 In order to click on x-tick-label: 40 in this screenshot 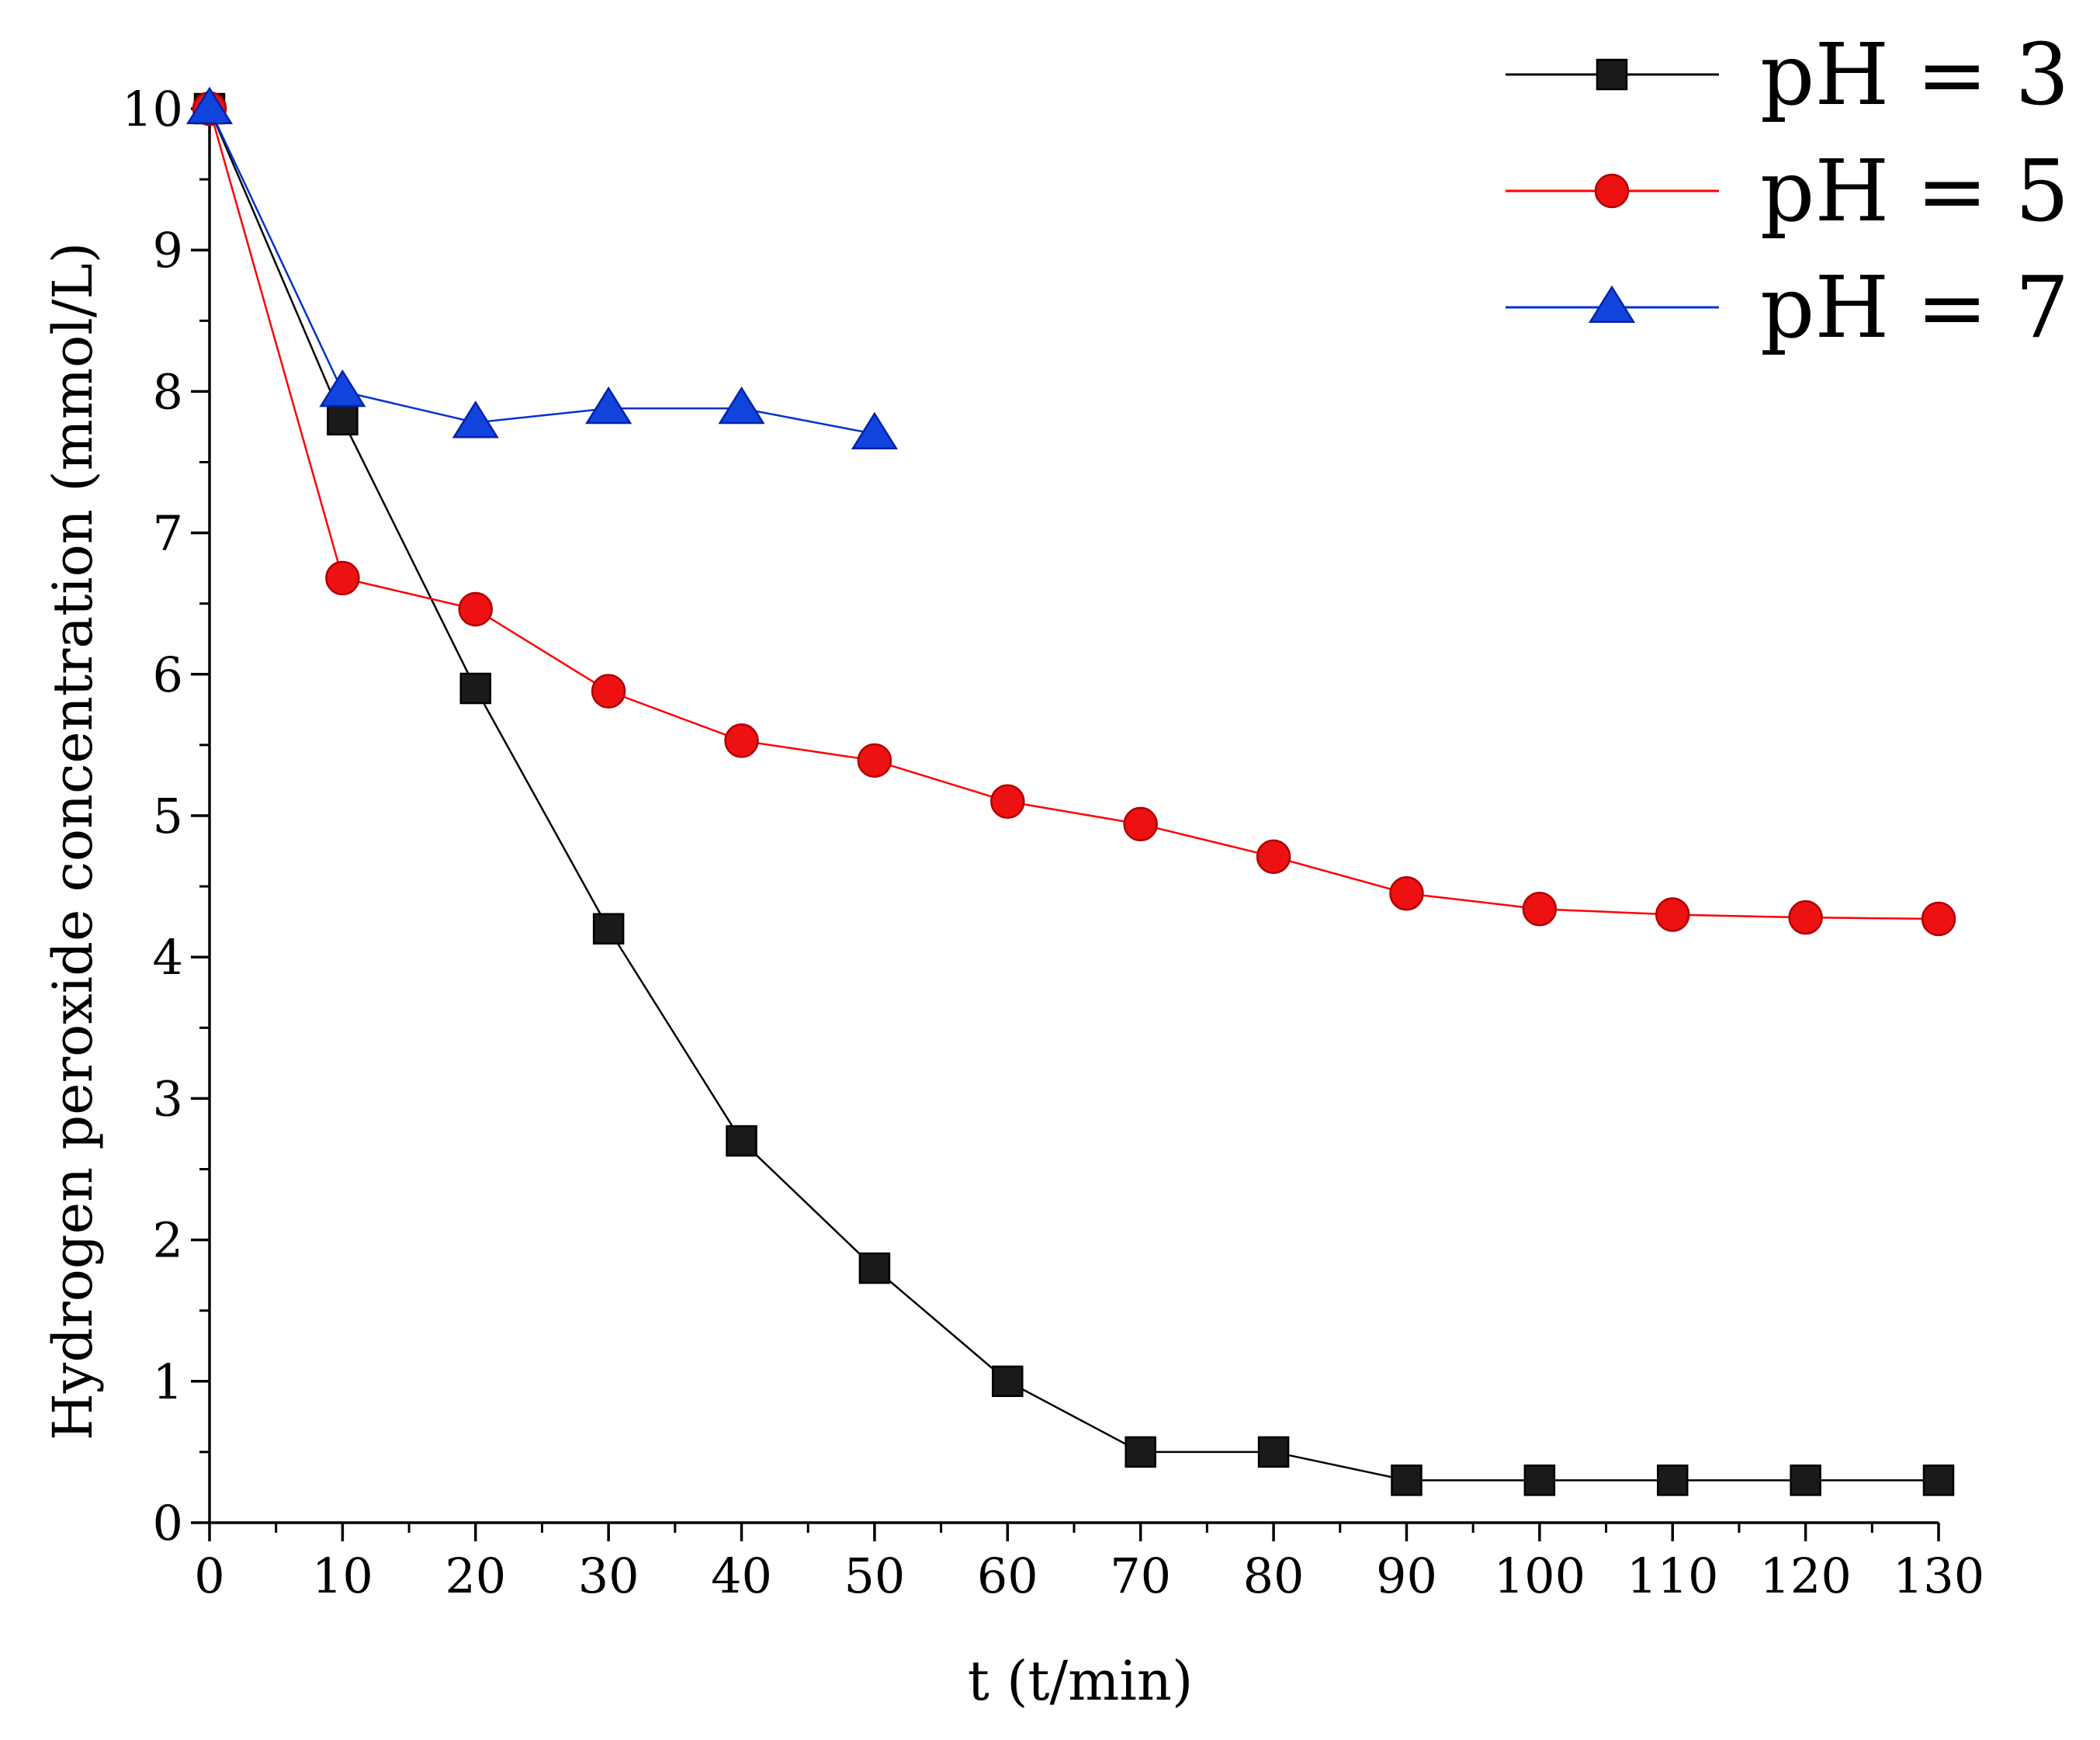, I will do `click(741, 1576)`.